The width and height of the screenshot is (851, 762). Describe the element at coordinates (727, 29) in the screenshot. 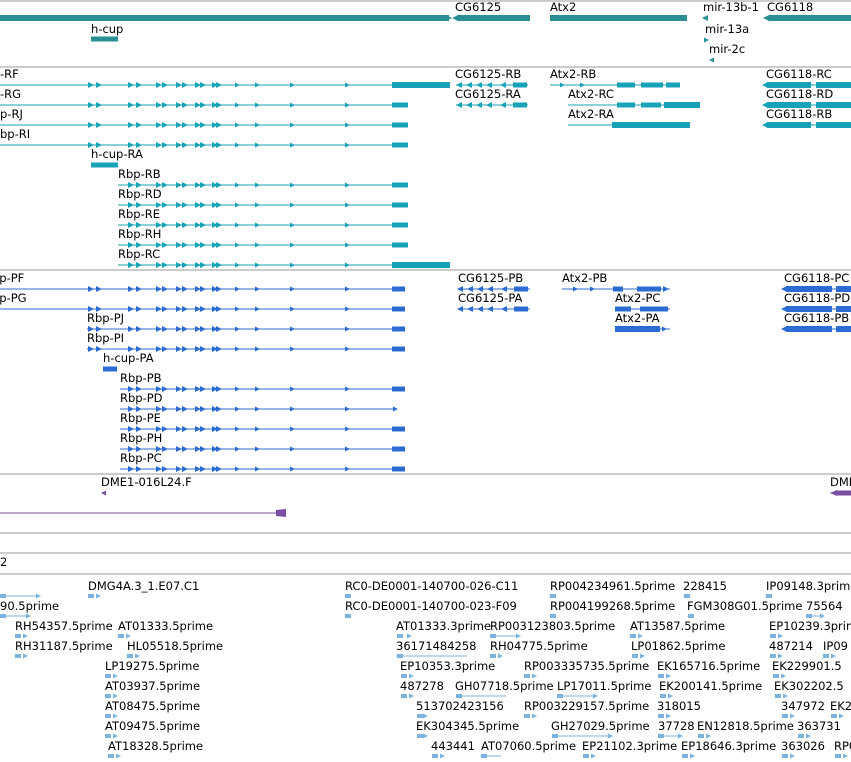

I see `gene-label-mir-13a: mir-13a` at that location.